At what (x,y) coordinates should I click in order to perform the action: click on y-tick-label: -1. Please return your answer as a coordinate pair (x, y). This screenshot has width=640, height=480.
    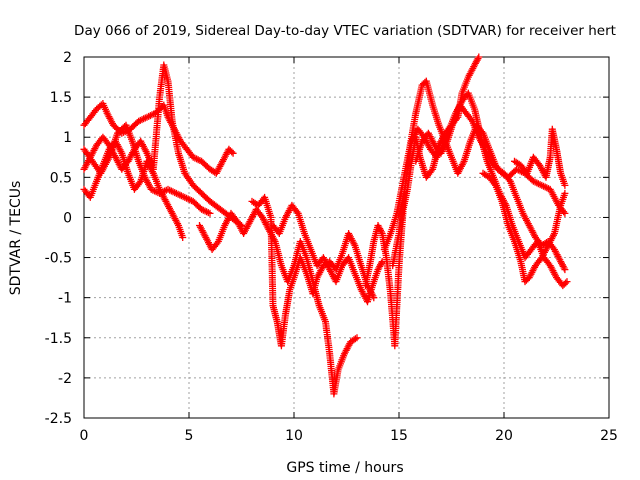
    Looking at the image, I should click on (65, 299).